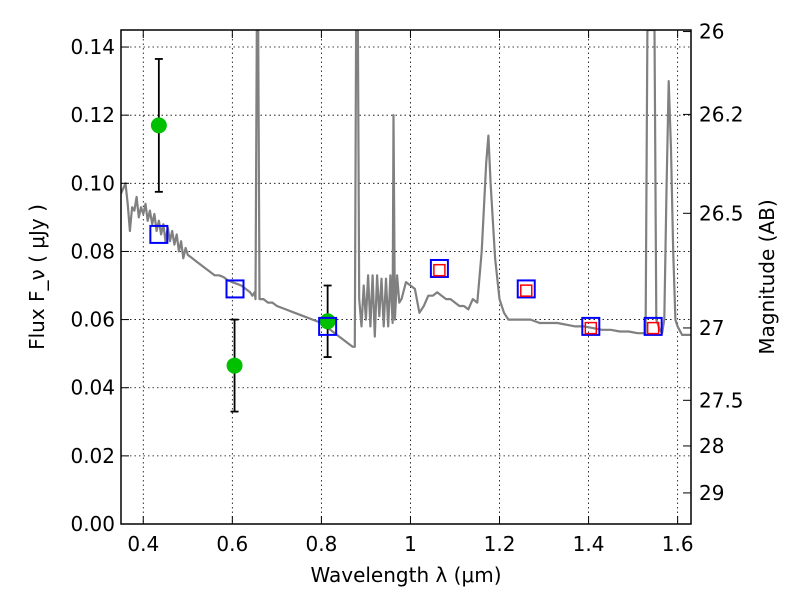  What do you see at coordinates (711, 32) in the screenshot?
I see `right-tick-label: 26` at bounding box center [711, 32].